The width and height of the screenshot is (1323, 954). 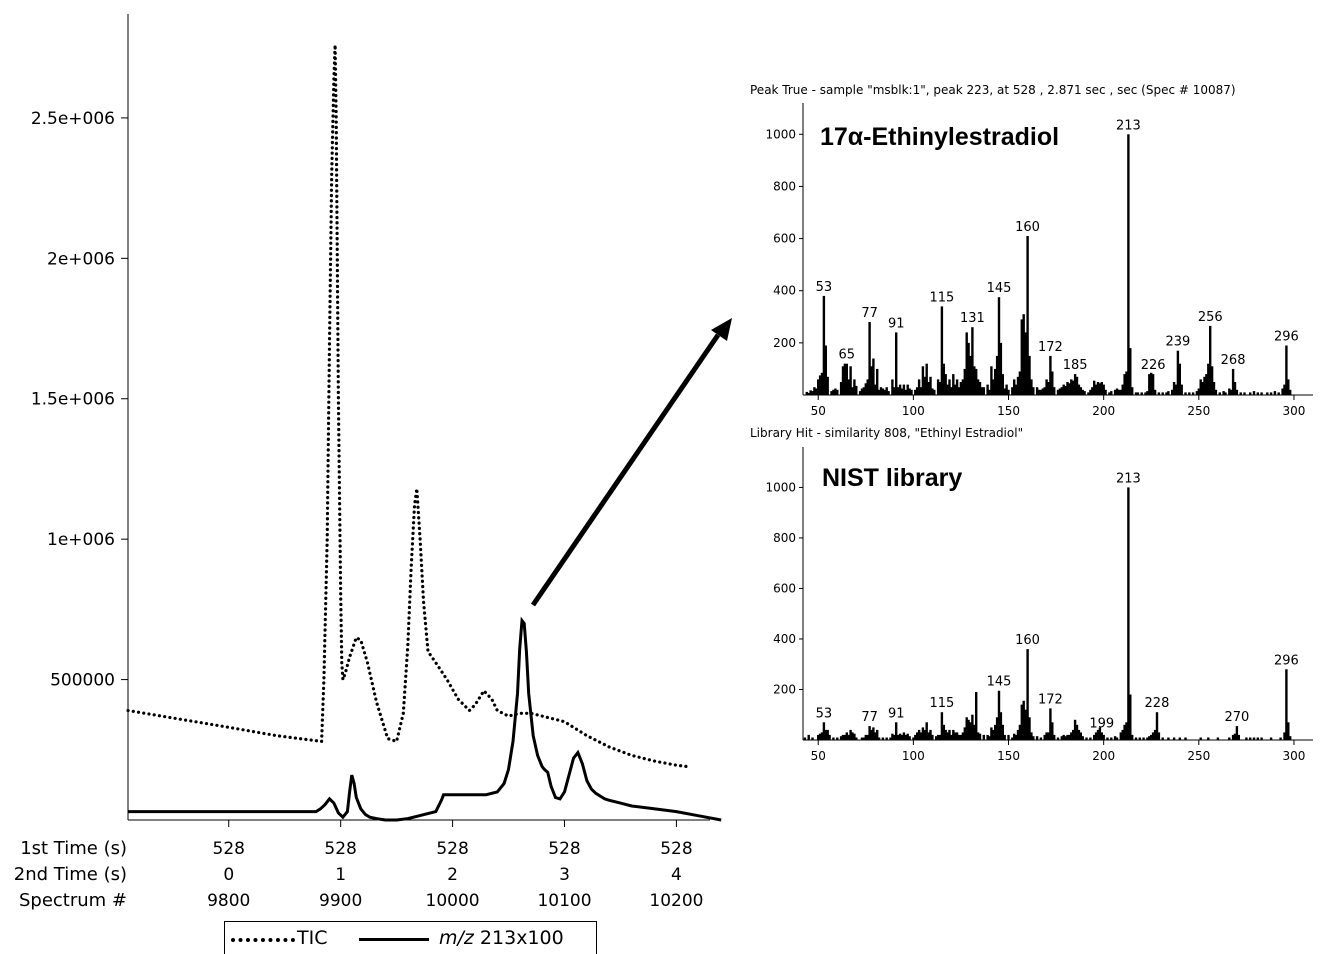 What do you see at coordinates (913, 756) in the screenshot?
I see `x-tick-label: 100` at bounding box center [913, 756].